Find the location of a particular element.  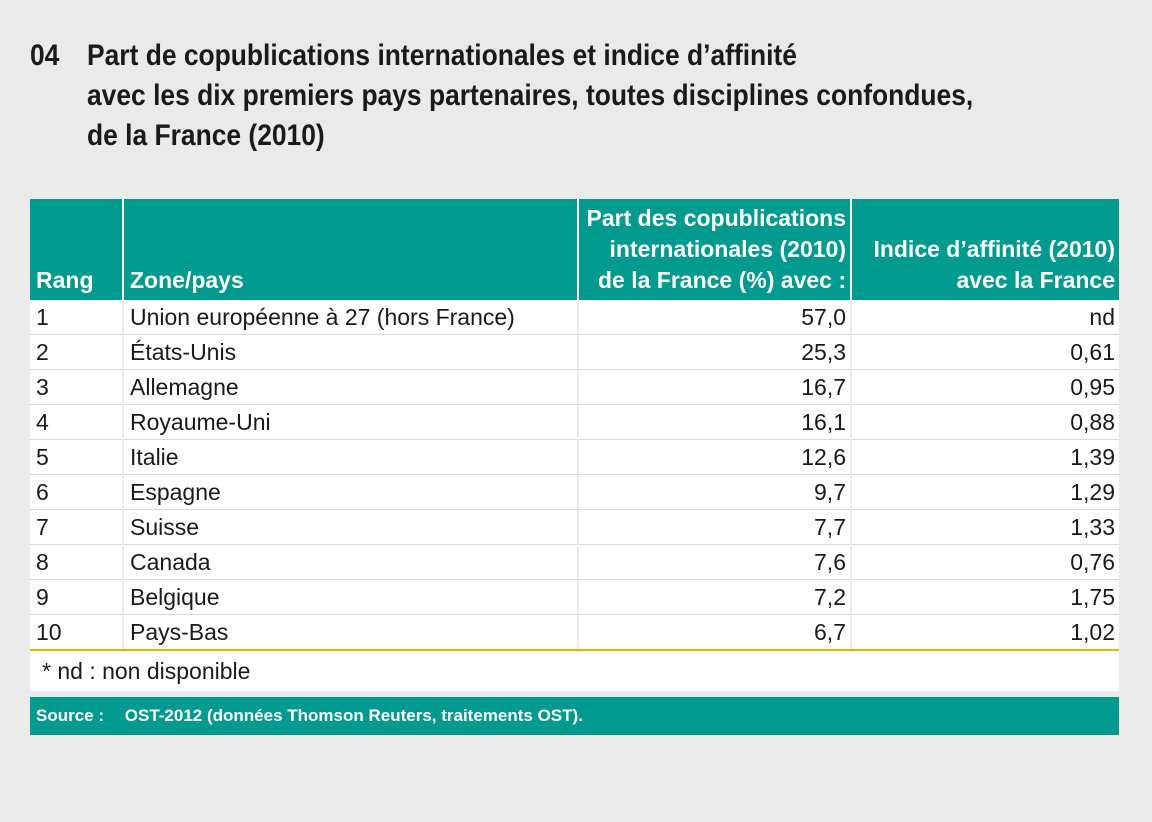

cell-indice: 0,88 is located at coordinates (984, 422).